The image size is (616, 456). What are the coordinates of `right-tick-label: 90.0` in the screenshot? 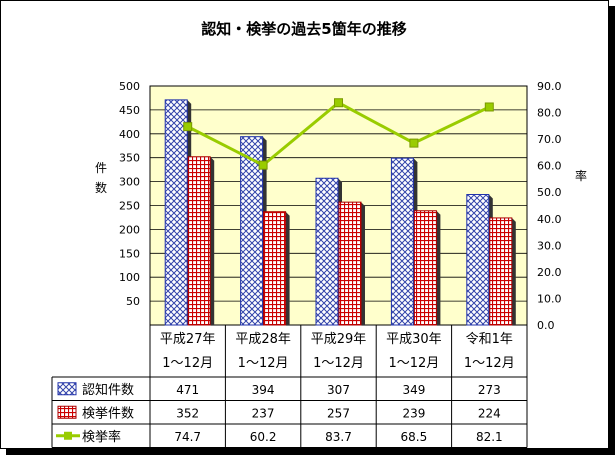 It's located at (549, 86).